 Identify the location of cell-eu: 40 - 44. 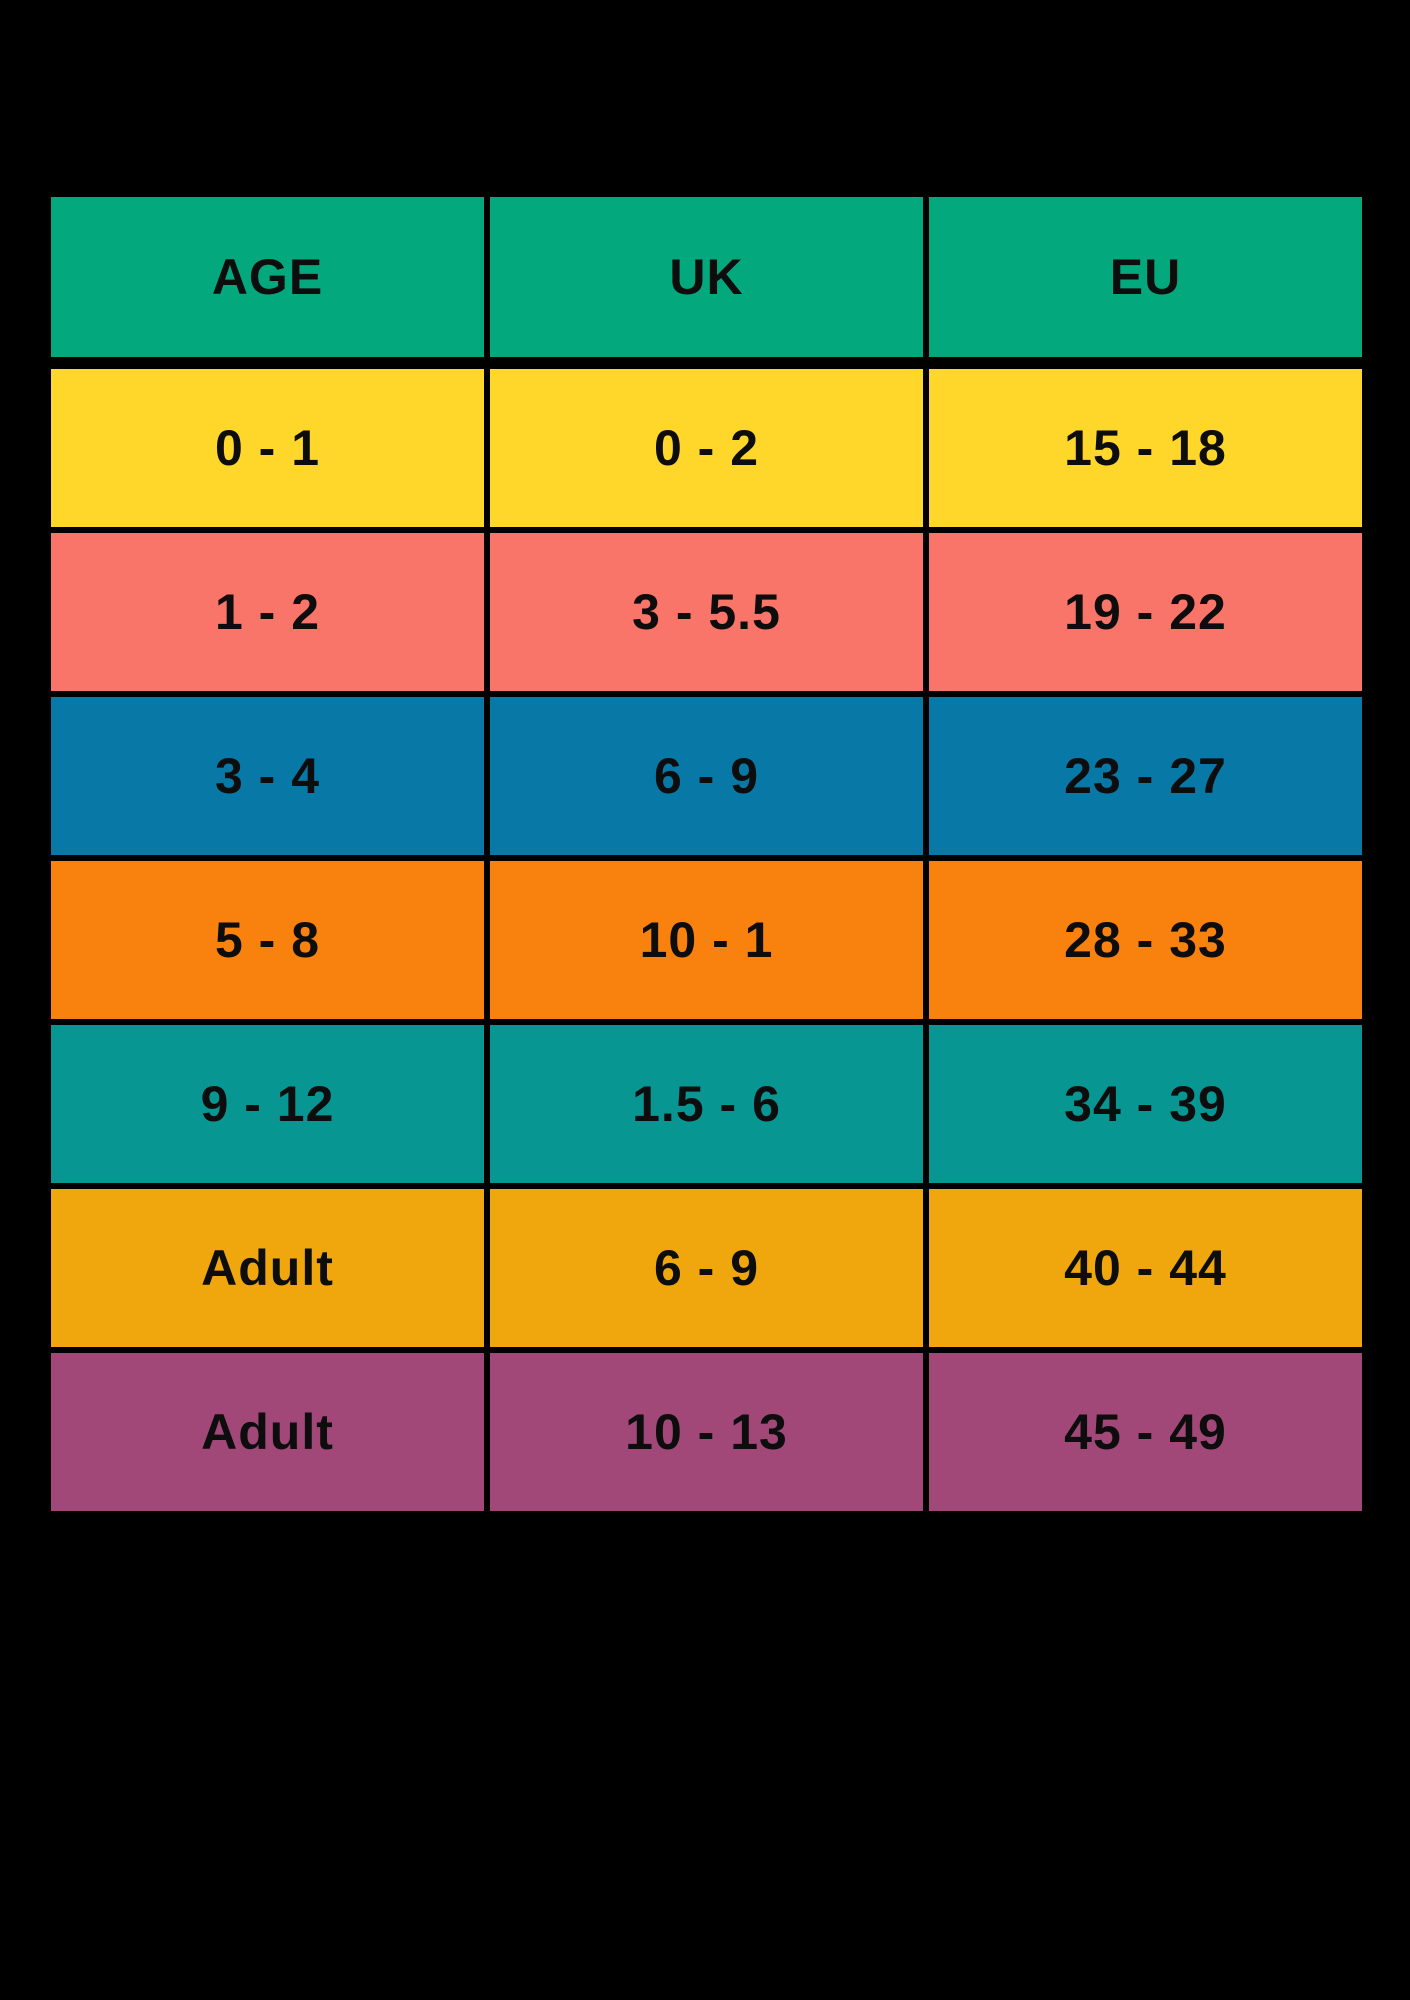
(1145, 1268).